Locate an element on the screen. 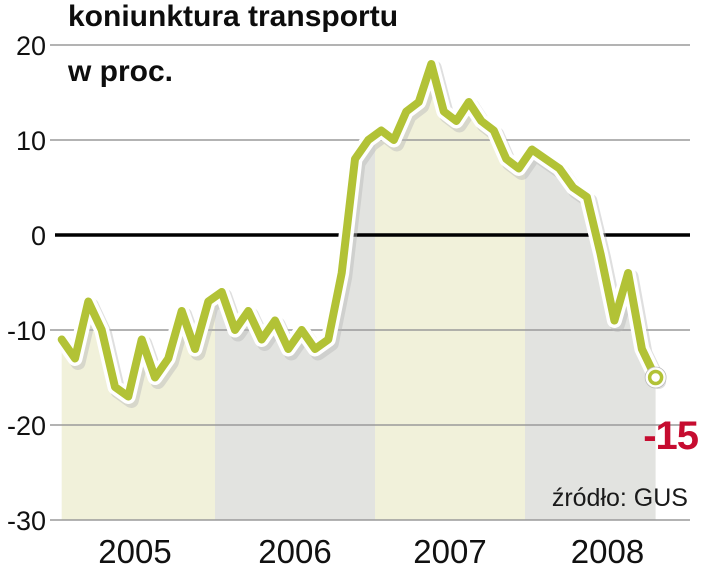 This screenshot has width=720, height=585. end-marker is located at coordinates (655, 377).